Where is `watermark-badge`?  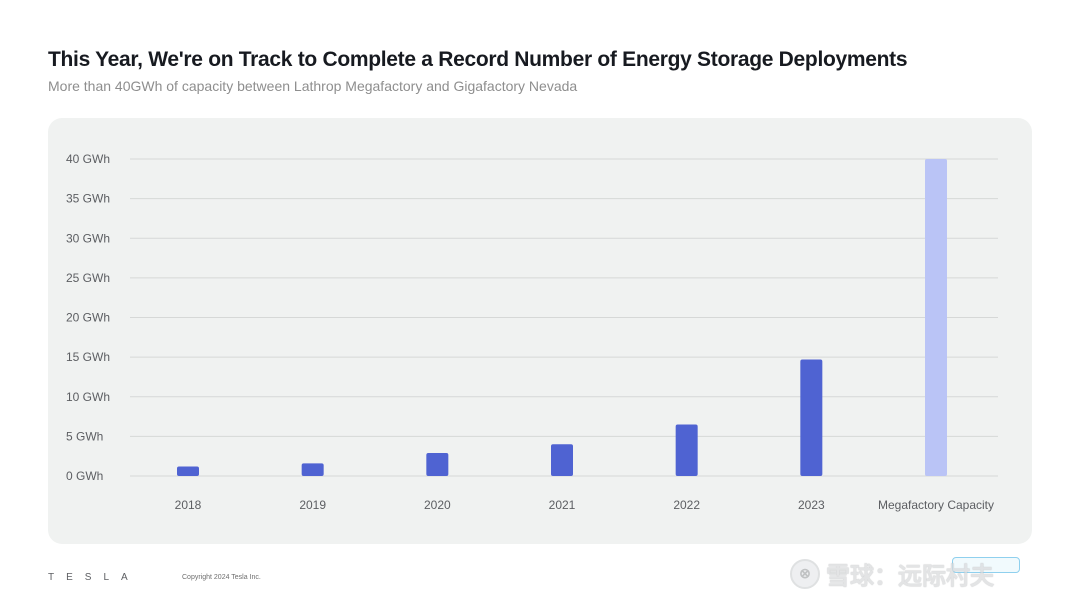 watermark-badge is located at coordinates (986, 565).